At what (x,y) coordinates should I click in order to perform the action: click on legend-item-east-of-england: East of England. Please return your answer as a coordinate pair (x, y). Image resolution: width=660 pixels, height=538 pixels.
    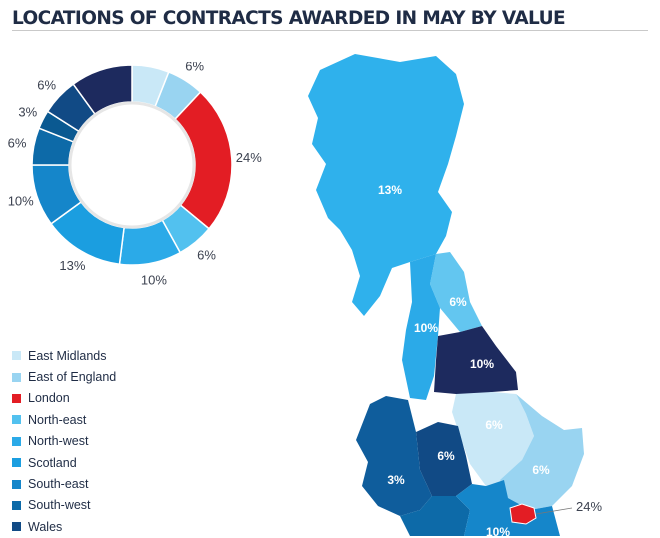
    Looking at the image, I should click on (64, 376).